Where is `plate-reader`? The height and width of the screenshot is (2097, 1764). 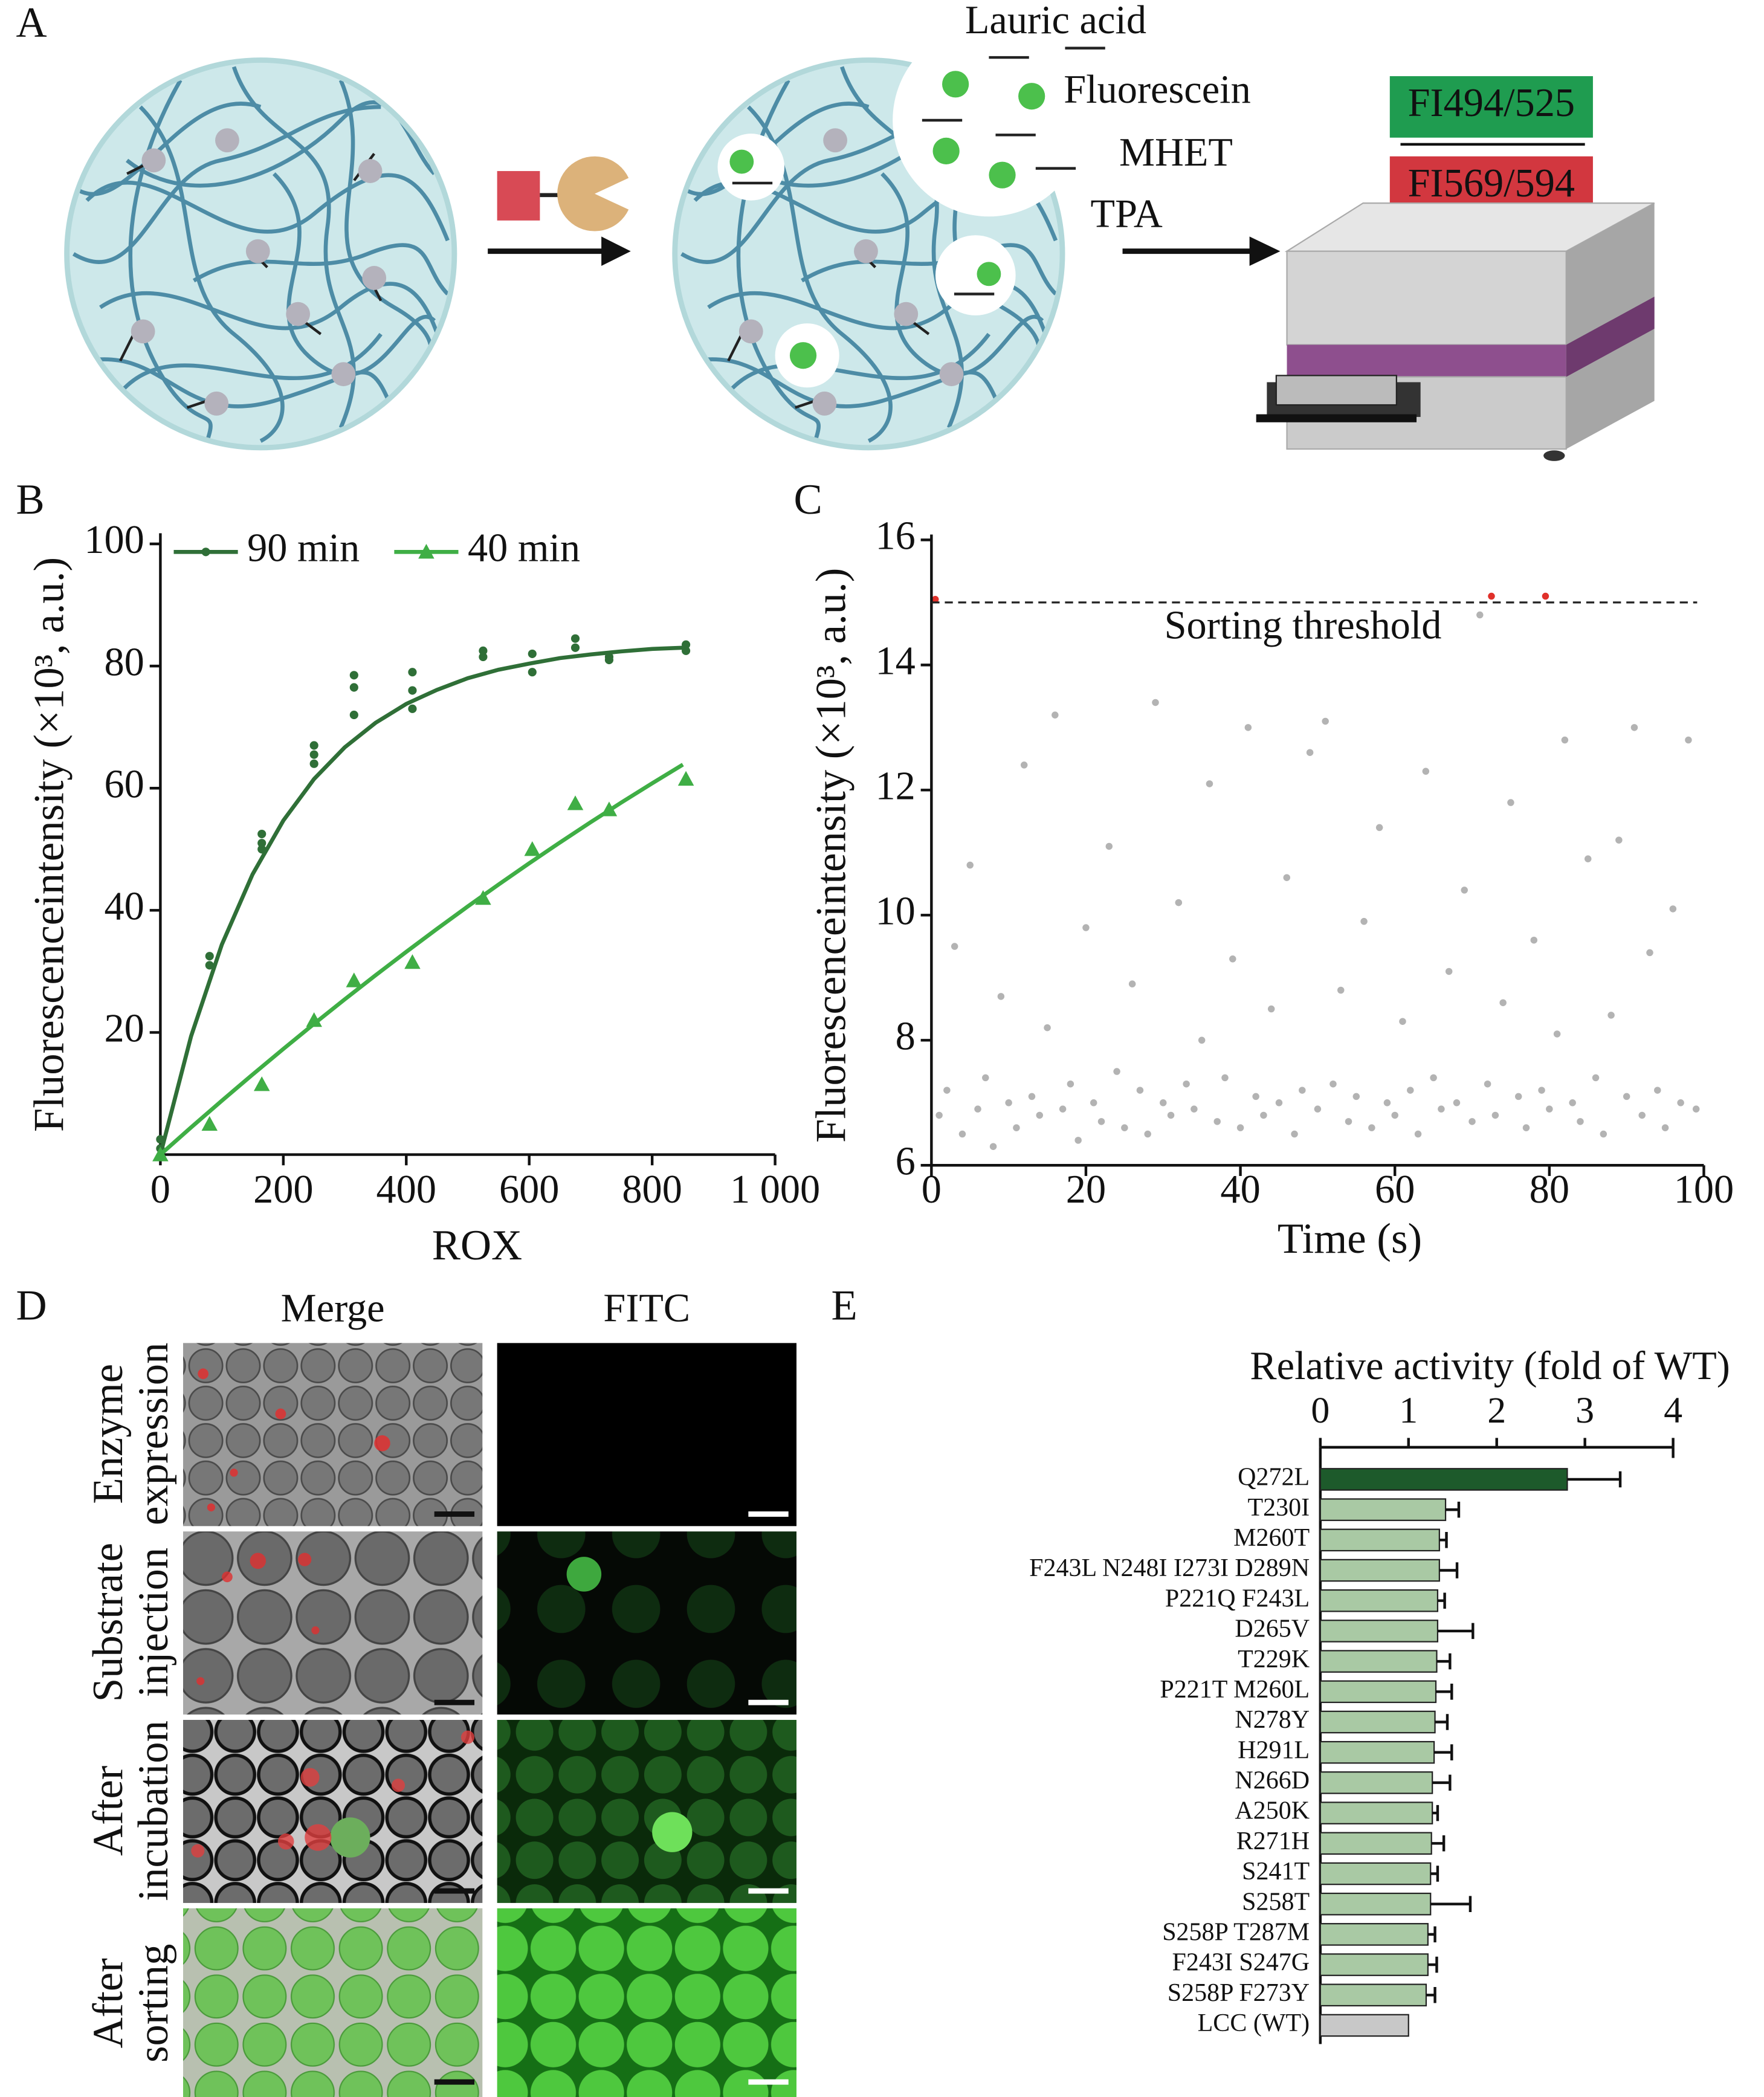
plate-reader is located at coordinates (1455, 332).